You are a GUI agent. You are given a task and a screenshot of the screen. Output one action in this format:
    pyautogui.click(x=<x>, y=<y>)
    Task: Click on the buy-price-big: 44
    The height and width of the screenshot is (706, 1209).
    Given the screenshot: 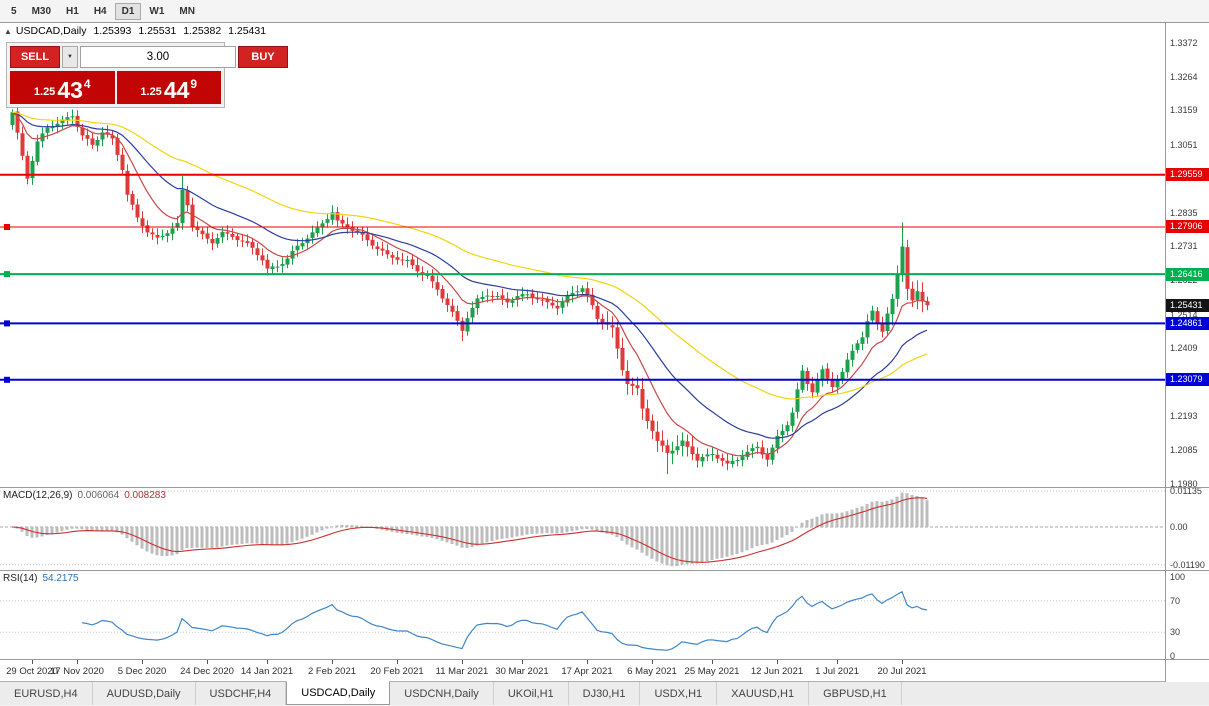 What is the action you would take?
    pyautogui.click(x=176, y=90)
    